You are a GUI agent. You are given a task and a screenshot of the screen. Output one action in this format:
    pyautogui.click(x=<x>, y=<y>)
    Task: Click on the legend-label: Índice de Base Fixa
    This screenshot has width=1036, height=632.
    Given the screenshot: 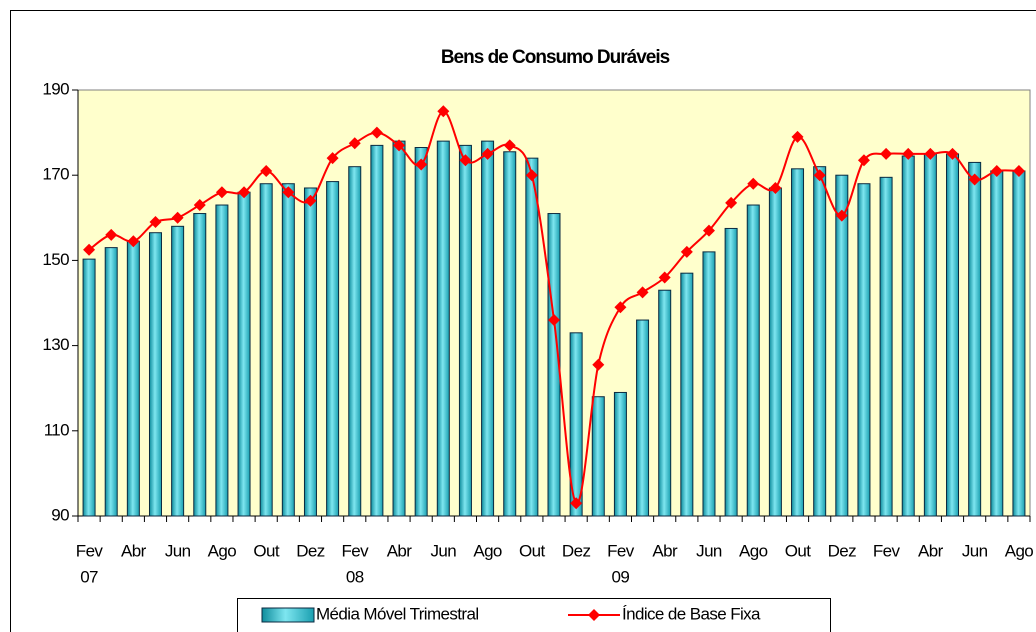 What is the action you would take?
    pyautogui.click(x=691, y=613)
    